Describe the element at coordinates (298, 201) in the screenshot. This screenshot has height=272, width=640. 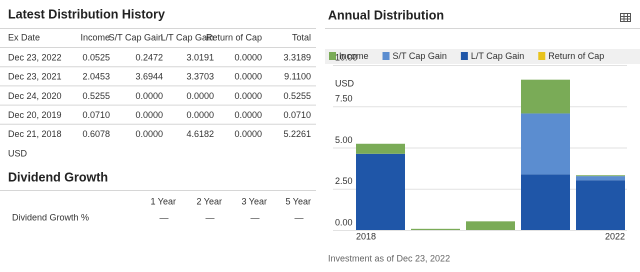
I see `column-header: 5 Year` at that location.